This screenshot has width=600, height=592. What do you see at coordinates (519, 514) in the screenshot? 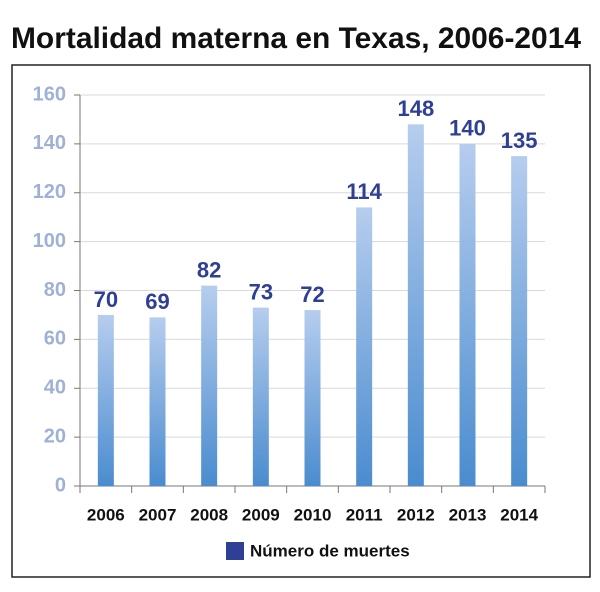
I see `x-tick-label: 2014` at bounding box center [519, 514].